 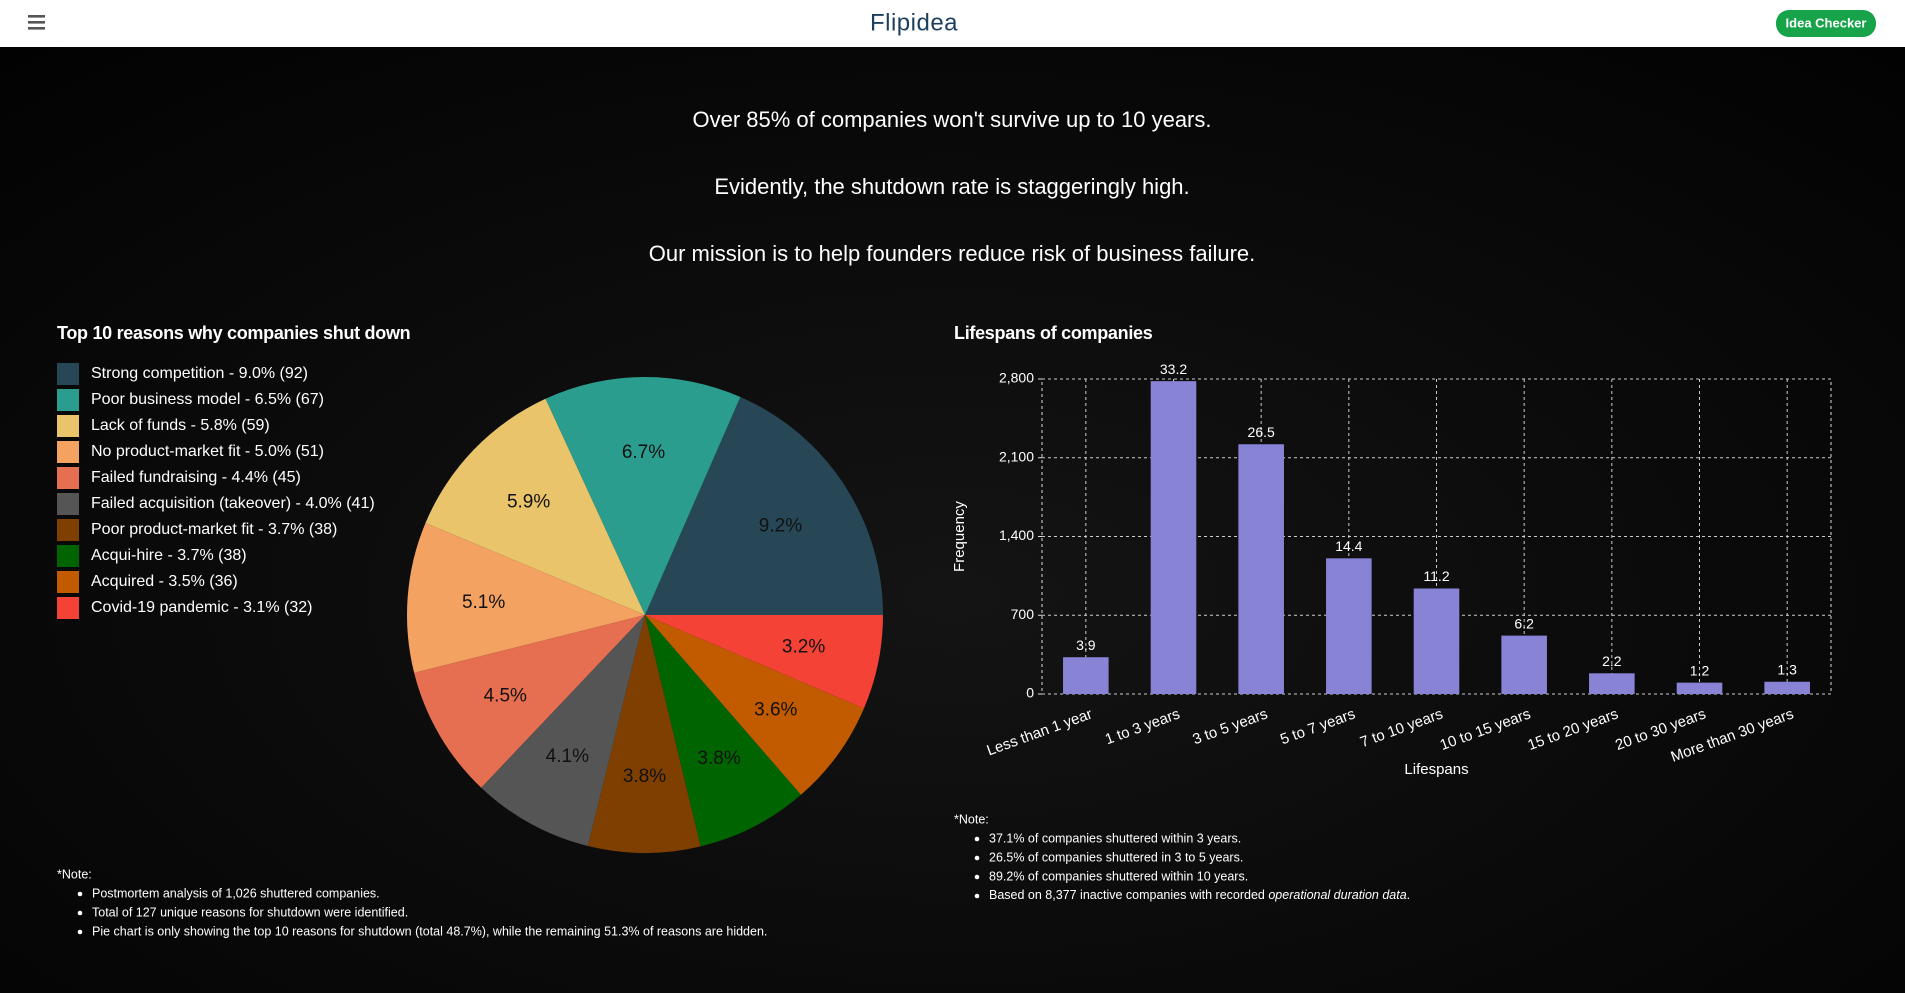 What do you see at coordinates (505, 696) in the screenshot?
I see `slice-label: 4.5%` at bounding box center [505, 696].